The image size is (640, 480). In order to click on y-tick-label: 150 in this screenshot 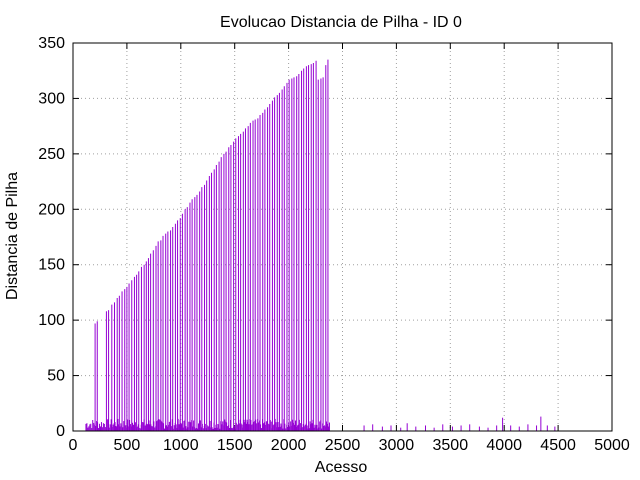, I will do `click(51, 265)`.